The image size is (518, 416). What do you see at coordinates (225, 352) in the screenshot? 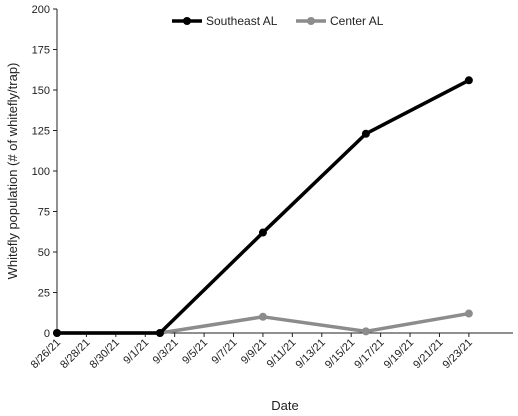
I see `x-tick-label: 9/7/21` at bounding box center [225, 352].